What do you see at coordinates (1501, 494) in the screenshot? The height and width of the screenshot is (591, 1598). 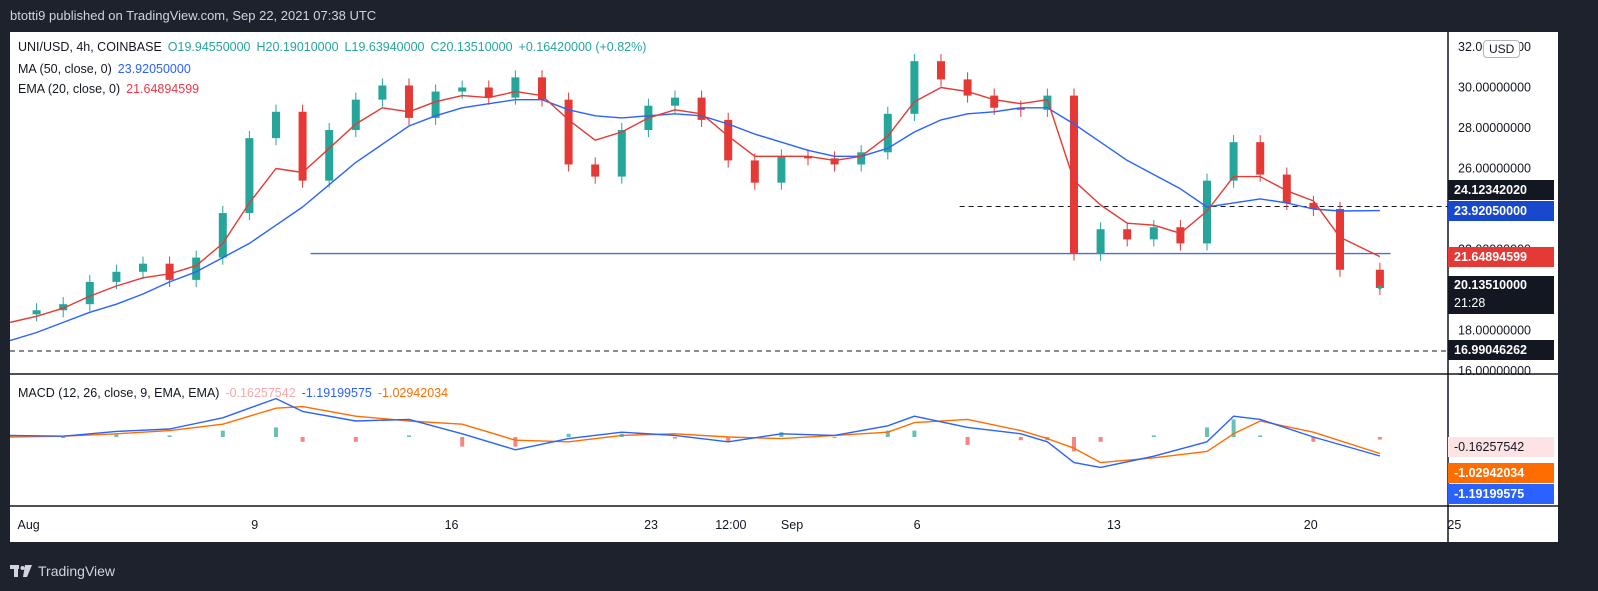 I see `macd-tag-macd: -1.19199575` at bounding box center [1501, 494].